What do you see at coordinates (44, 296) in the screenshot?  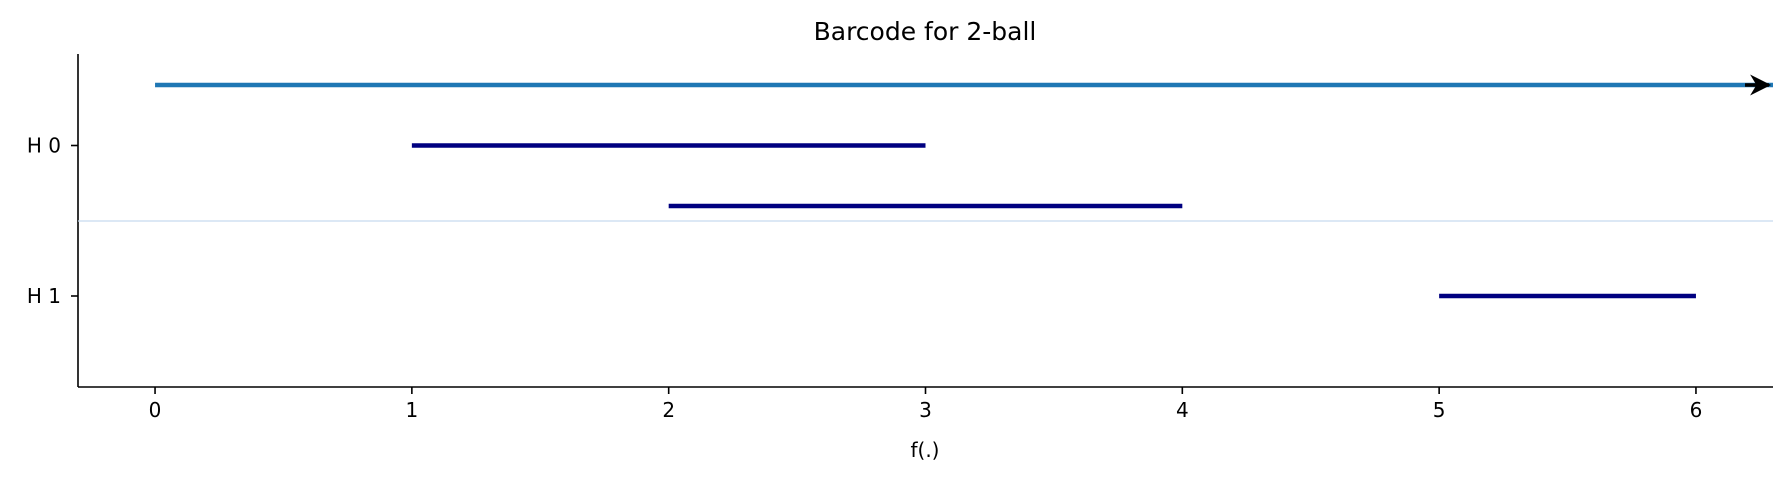 I see `y-tick-label: H 1` at bounding box center [44, 296].